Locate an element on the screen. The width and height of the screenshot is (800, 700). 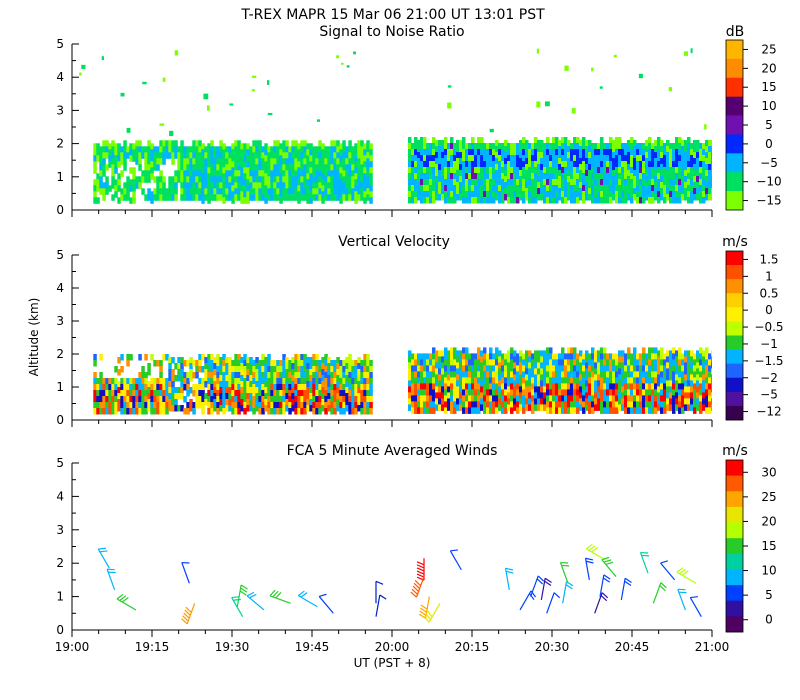
colorbar-label: 0 is located at coordinates (769, 310).